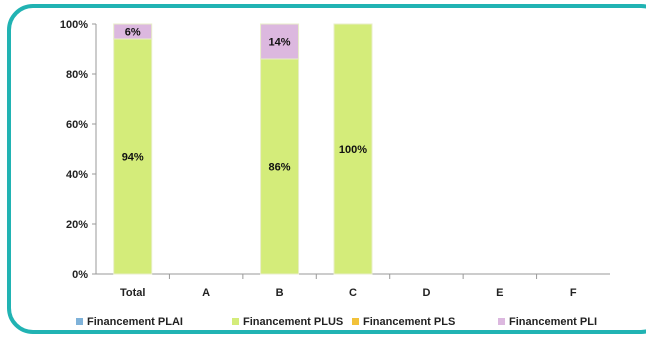 This screenshot has height=342, width=646. I want to click on x-tick-label: E, so click(499, 293).